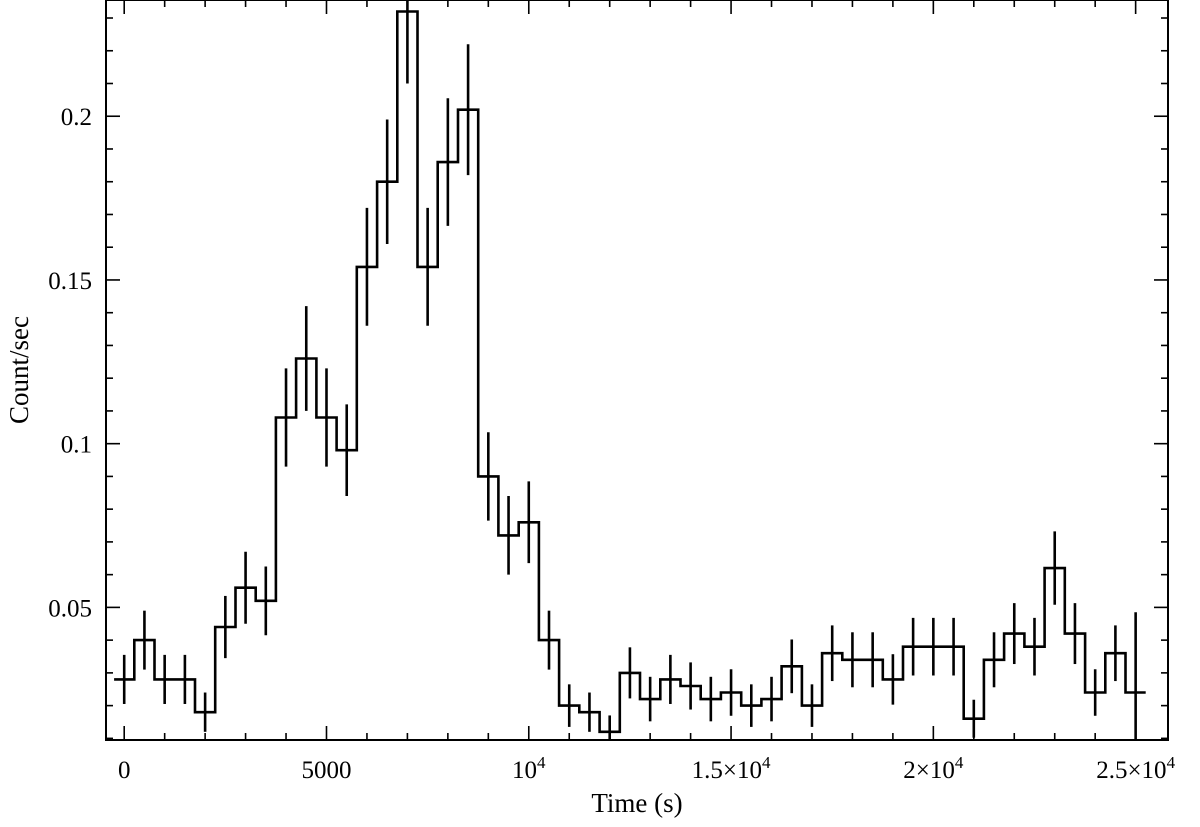 This screenshot has height=827, width=1200. Describe the element at coordinates (70, 281) in the screenshot. I see `y-tick-label: 0.15` at that location.